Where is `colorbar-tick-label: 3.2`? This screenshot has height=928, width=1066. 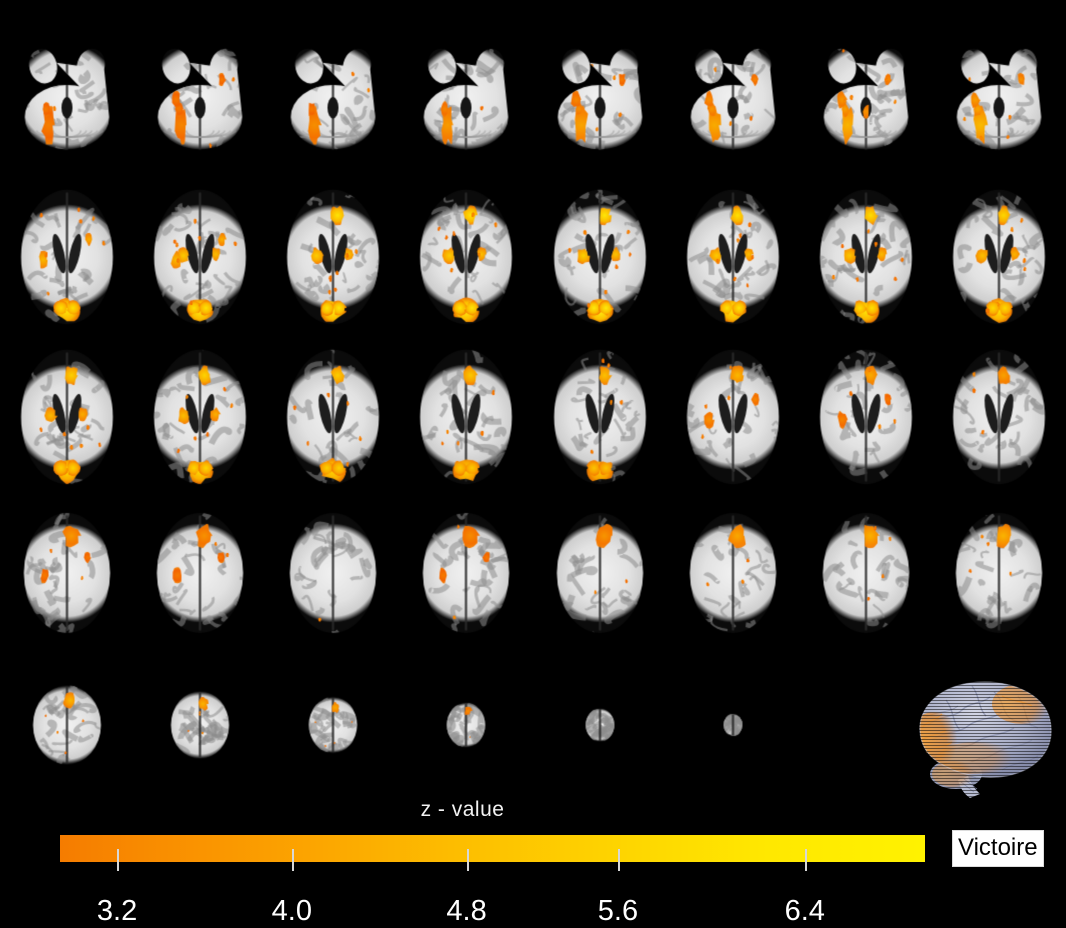
colorbar-tick-label: 3.2 is located at coordinates (117, 911).